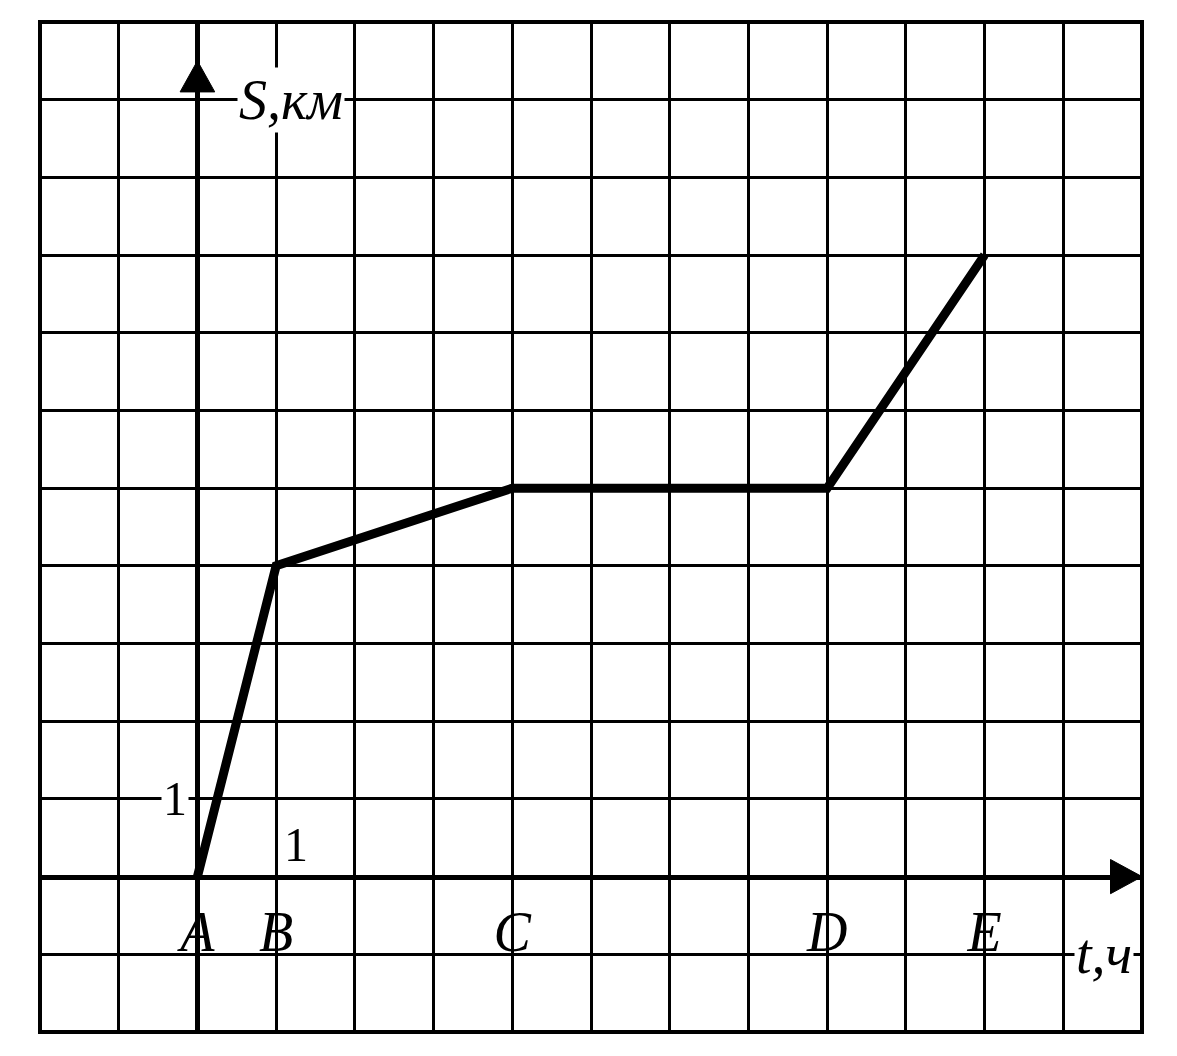  Describe the element at coordinates (1104, 954) in the screenshot. I see `x-axis-title: t,ч` at that location.